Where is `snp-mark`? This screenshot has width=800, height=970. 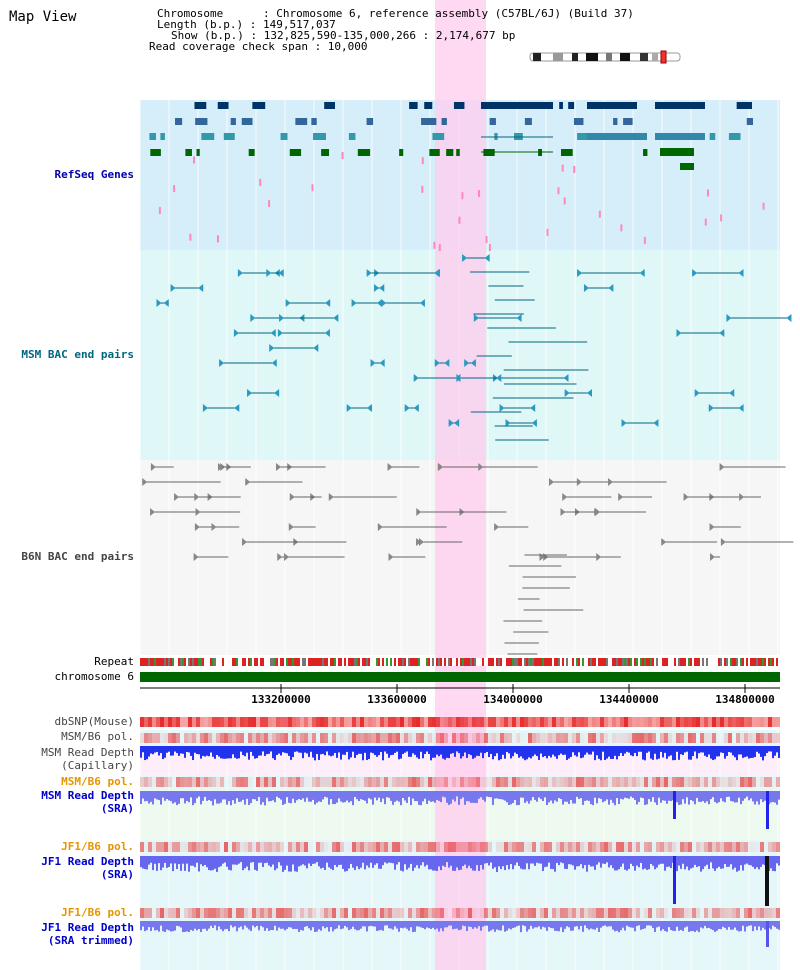 snp-mark is located at coordinates (574, 170).